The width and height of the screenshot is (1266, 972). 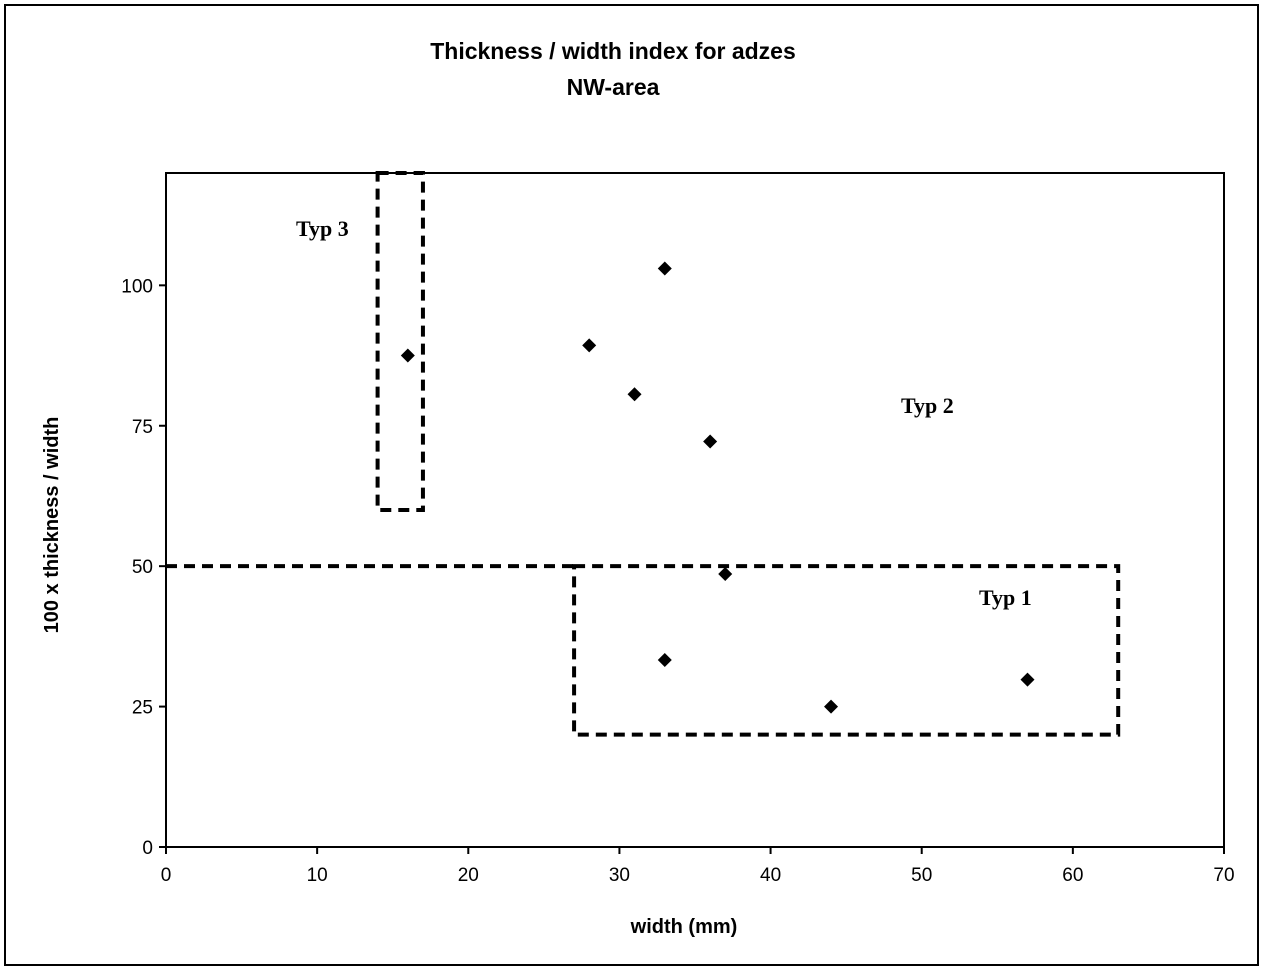 What do you see at coordinates (770, 875) in the screenshot?
I see `x-tick-label: 40` at bounding box center [770, 875].